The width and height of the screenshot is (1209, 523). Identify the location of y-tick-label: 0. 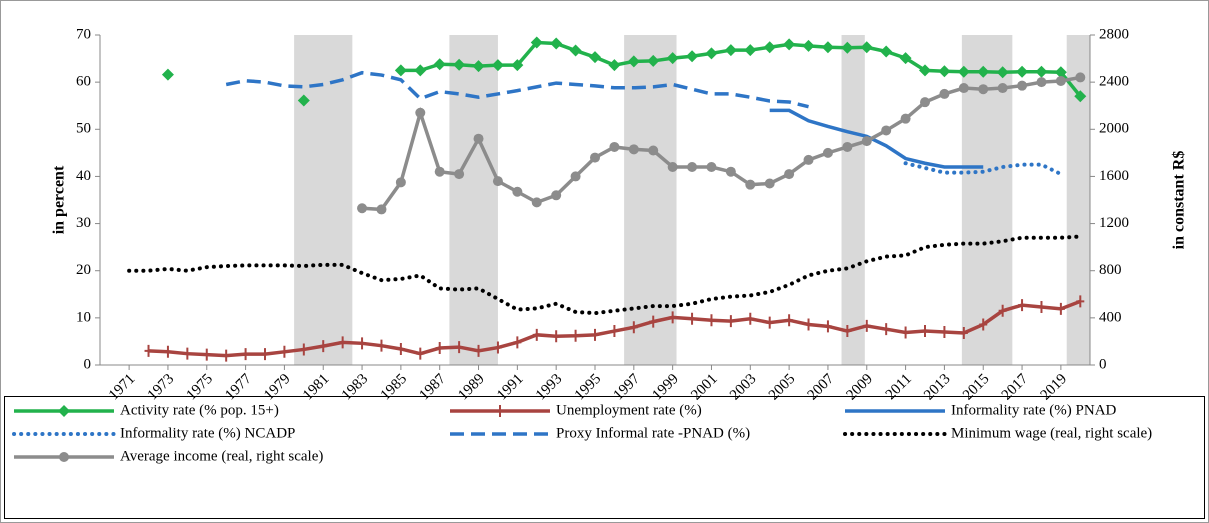
(88, 364).